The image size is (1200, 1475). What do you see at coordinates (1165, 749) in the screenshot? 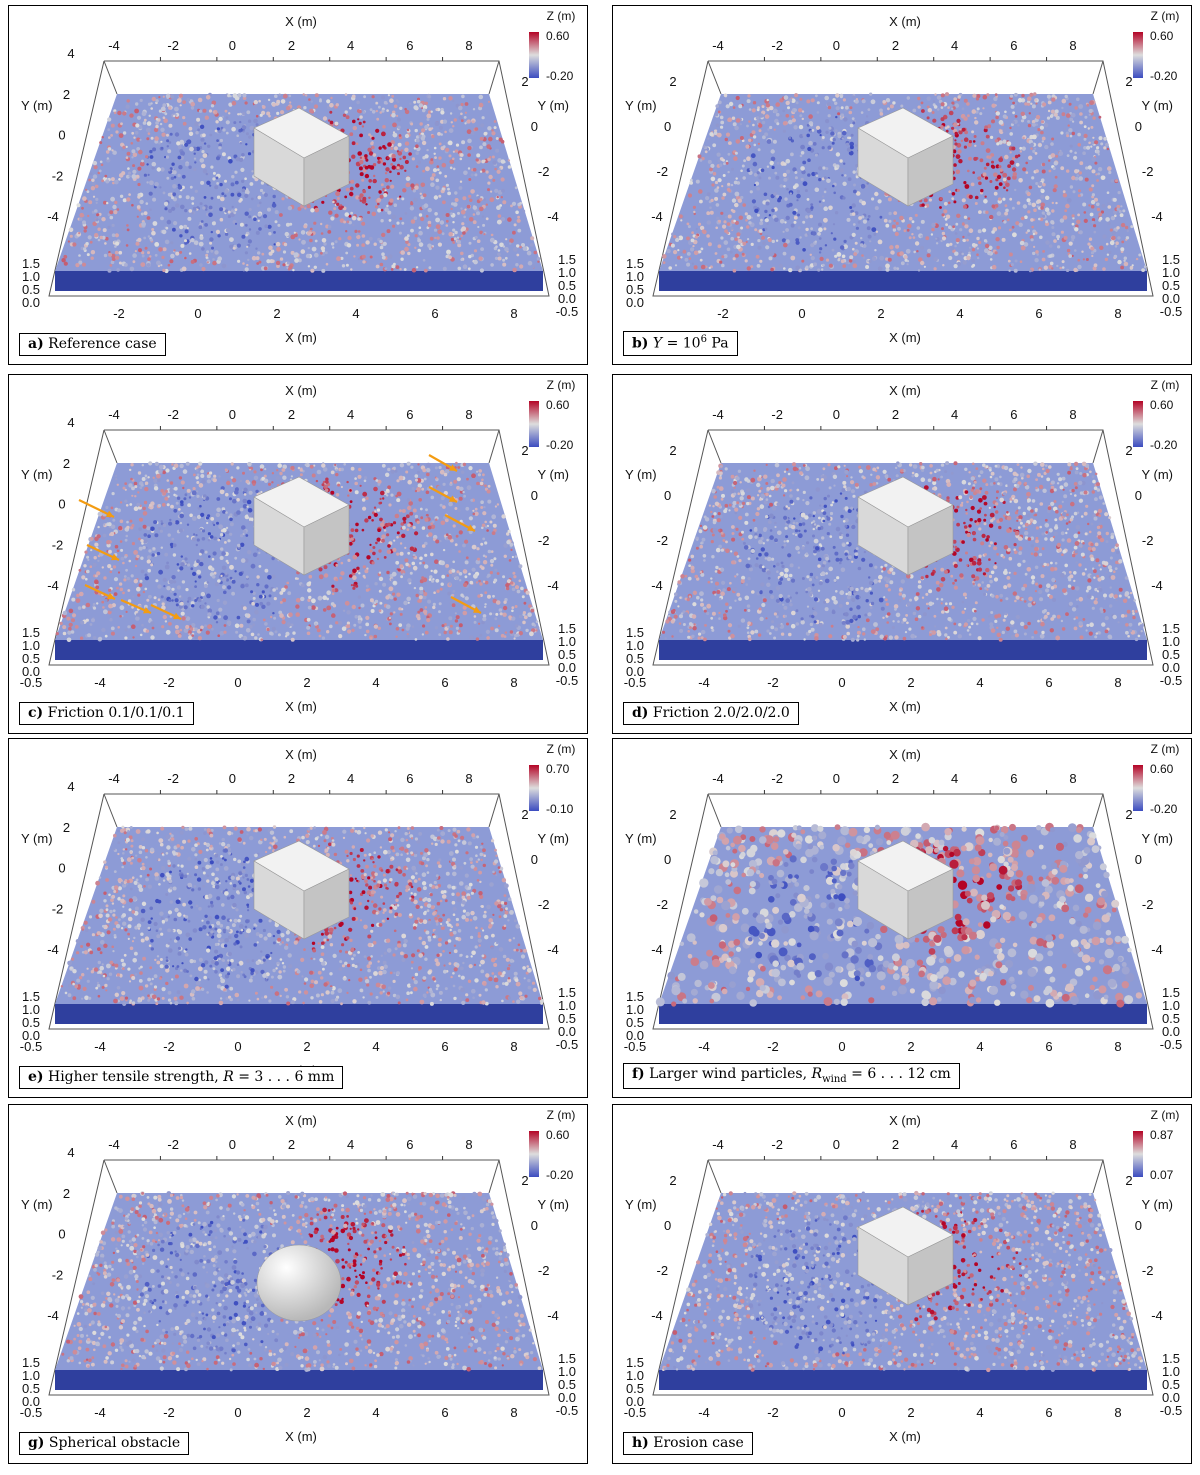
I see `colorbar-title: Z (m)` at bounding box center [1165, 749].